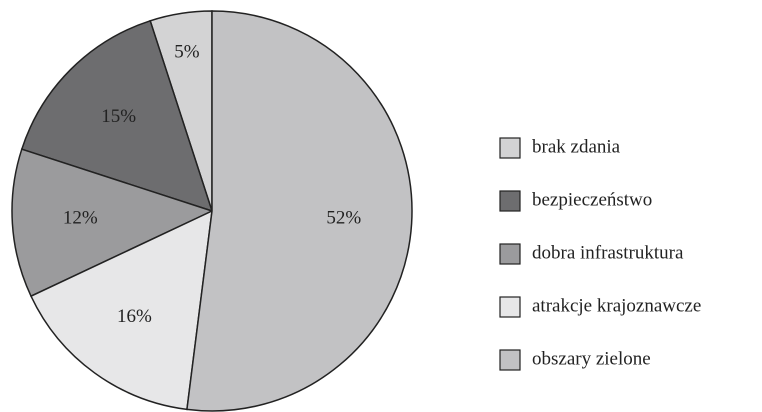 Image resolution: width=762 pixels, height=412 pixels. I want to click on legend-label: brak zdania, so click(576, 146).